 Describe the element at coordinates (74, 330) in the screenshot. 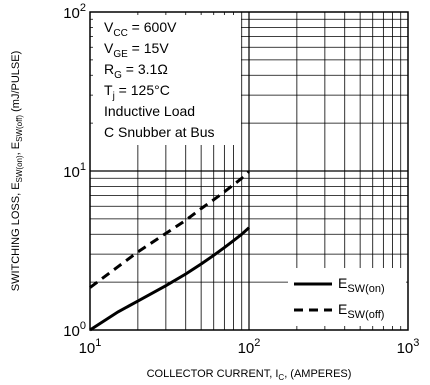

I see `y-tick-label: 10⁰` at that location.